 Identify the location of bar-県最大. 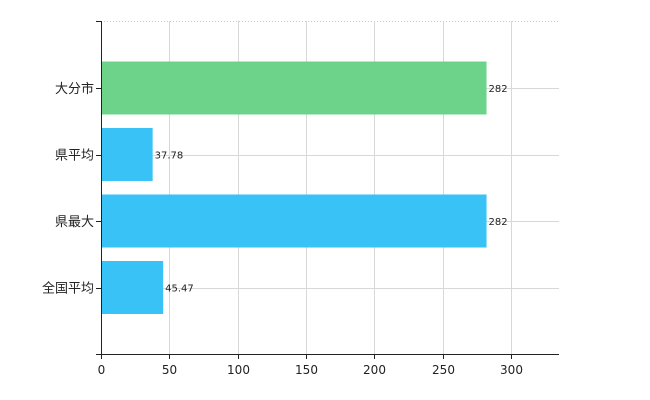
(294, 221).